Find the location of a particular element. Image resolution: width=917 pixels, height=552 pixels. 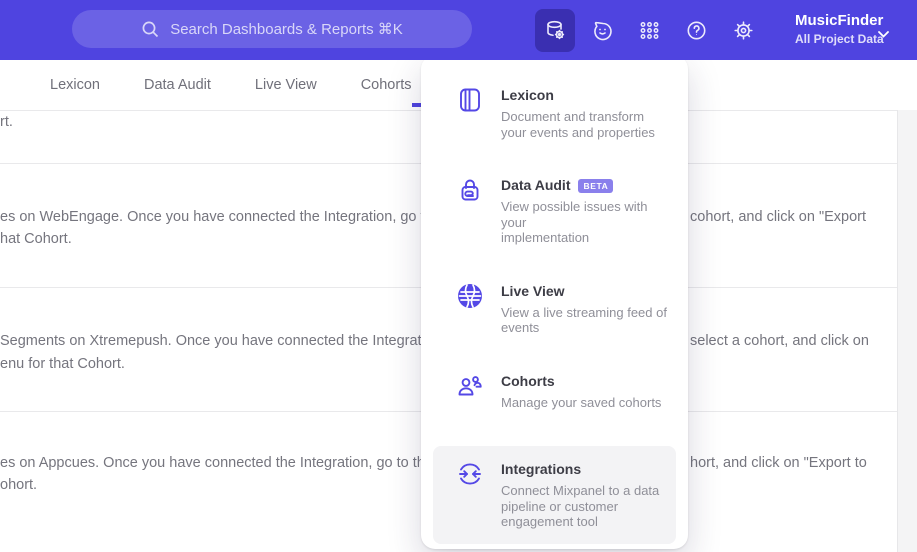

apps-grid-button is located at coordinates (649, 30).